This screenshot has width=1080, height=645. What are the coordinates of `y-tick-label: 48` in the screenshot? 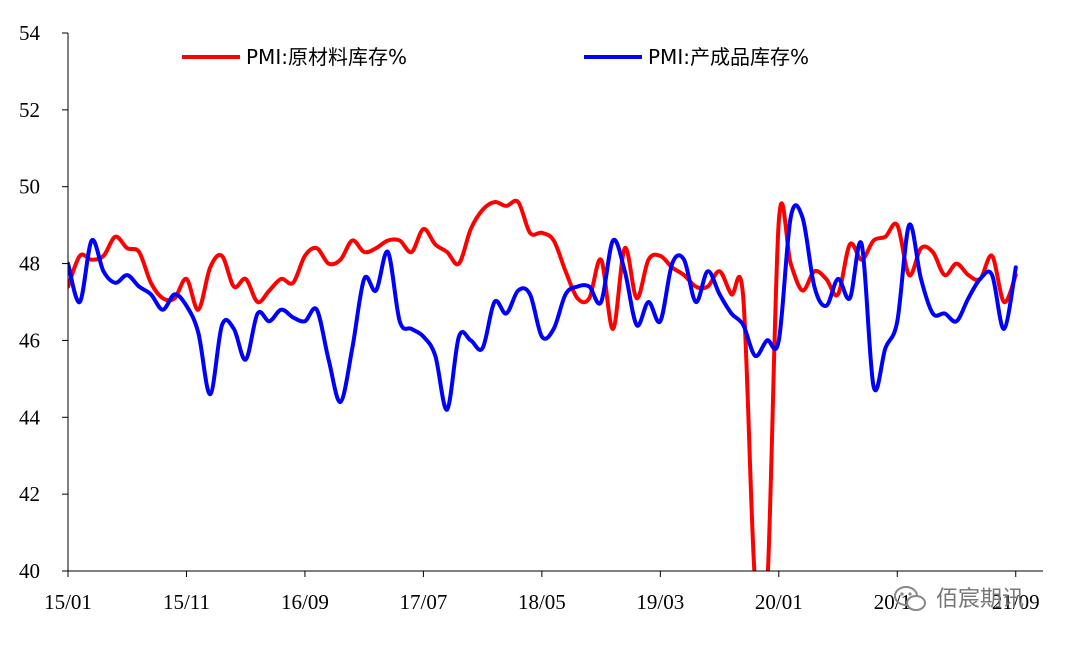 It's located at (29, 264).